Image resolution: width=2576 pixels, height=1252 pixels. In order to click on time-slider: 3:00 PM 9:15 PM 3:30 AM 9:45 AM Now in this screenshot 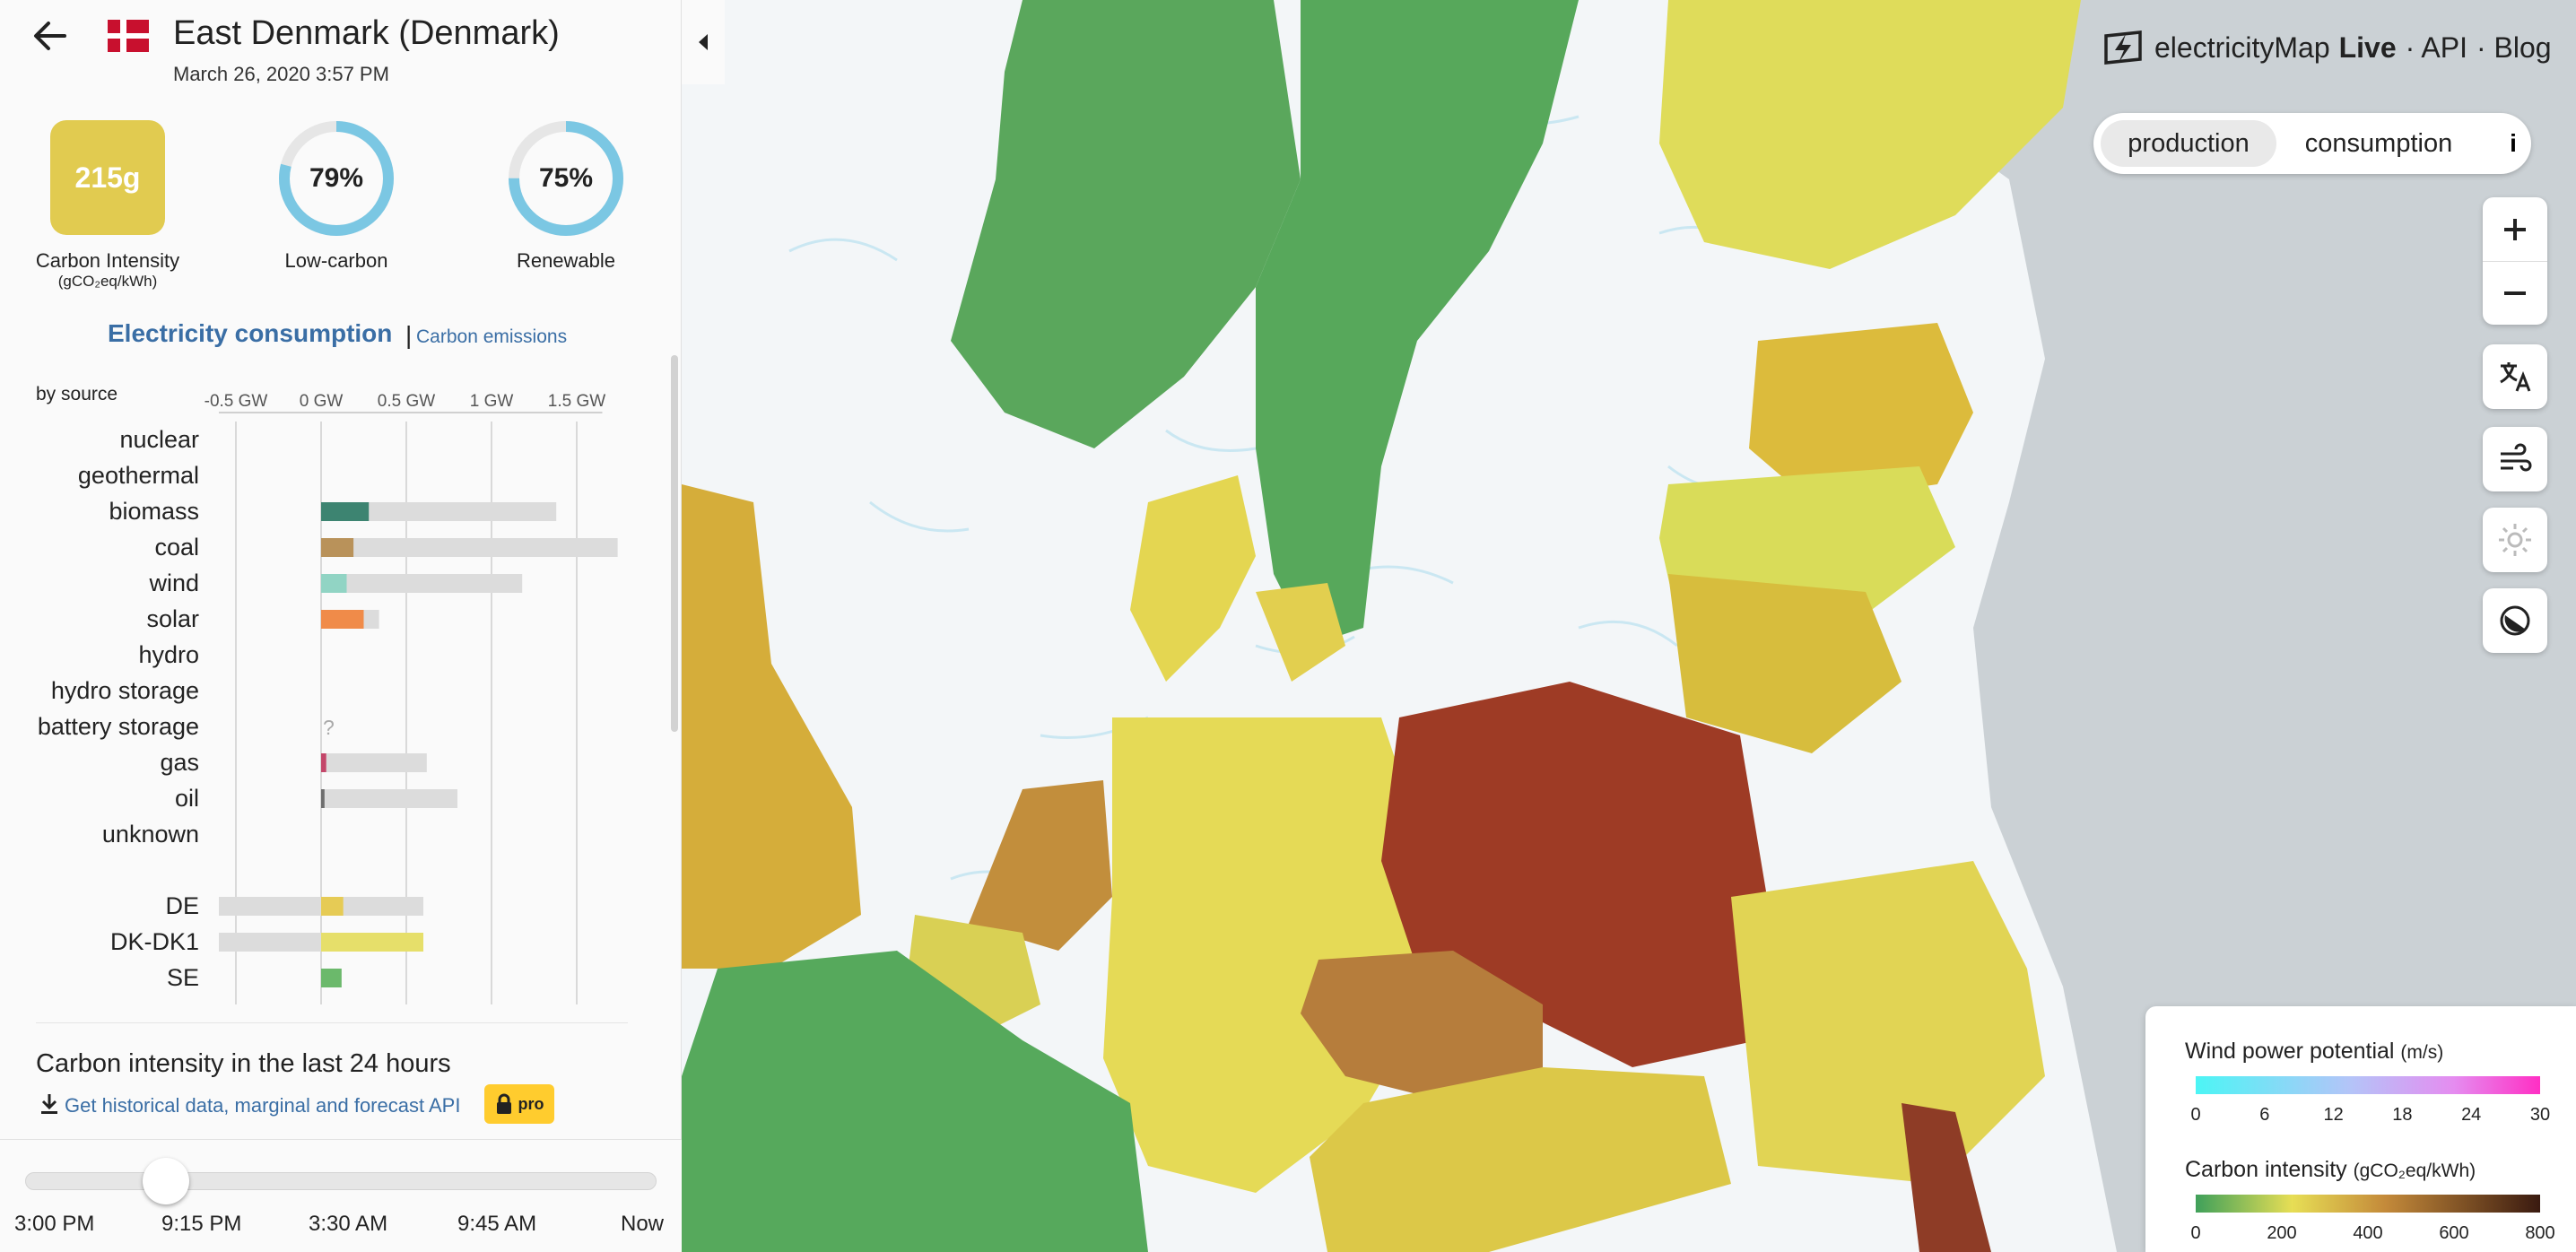, I will do `click(341, 1195)`.